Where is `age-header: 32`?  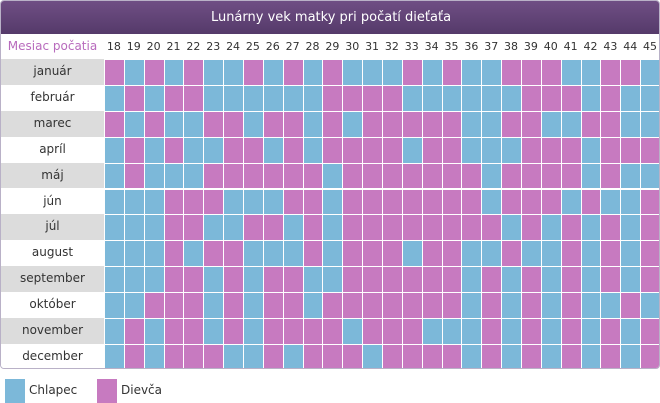
age-header: 32 is located at coordinates (391, 46).